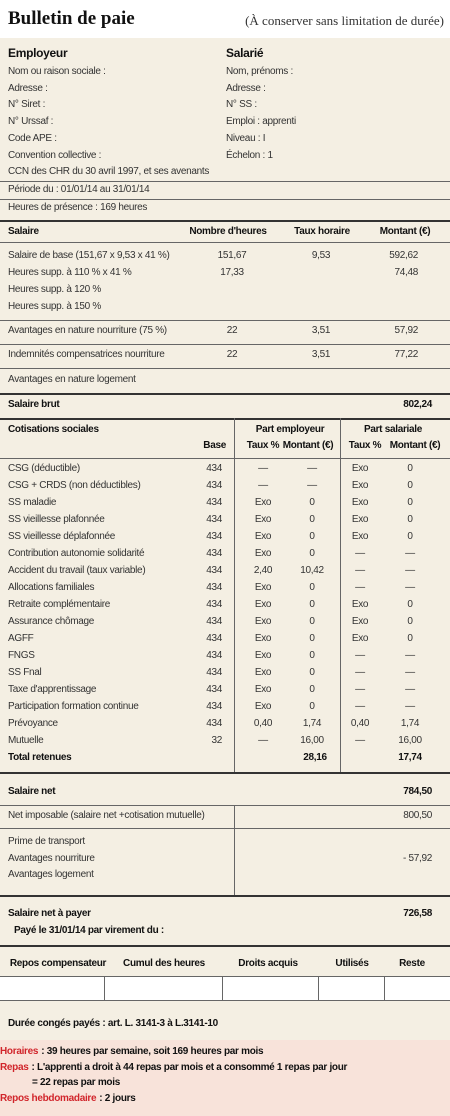 This screenshot has height=1116, width=450. I want to click on to-pay-label: Salaire net à payer, so click(49, 913).